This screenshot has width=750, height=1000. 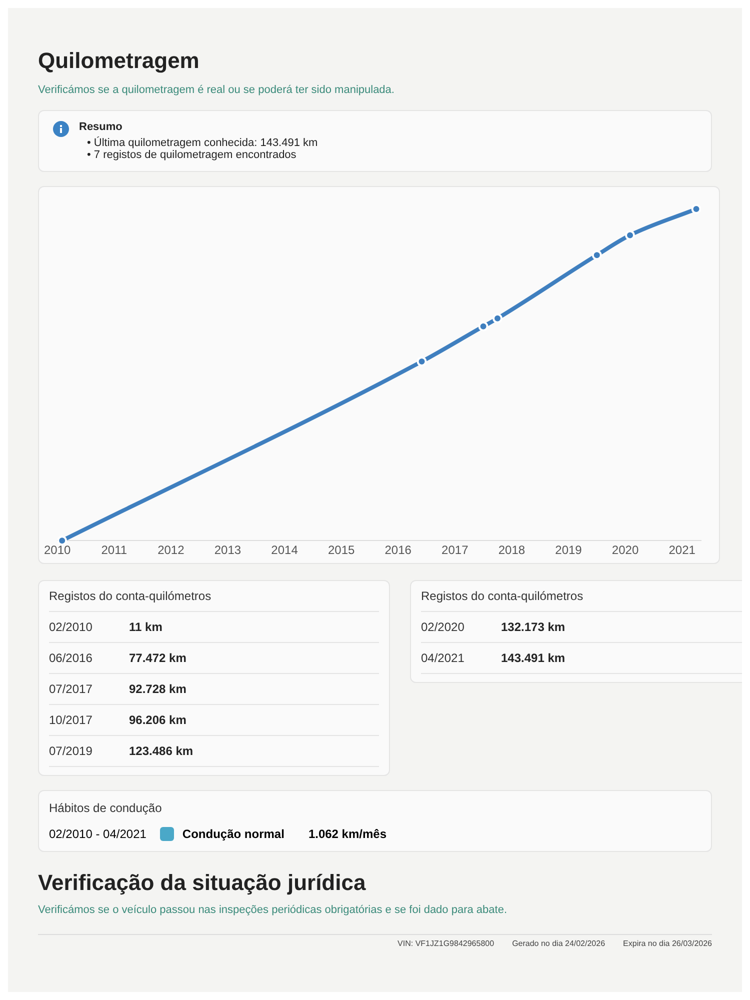 I want to click on text: 10/2017, so click(x=71, y=720).